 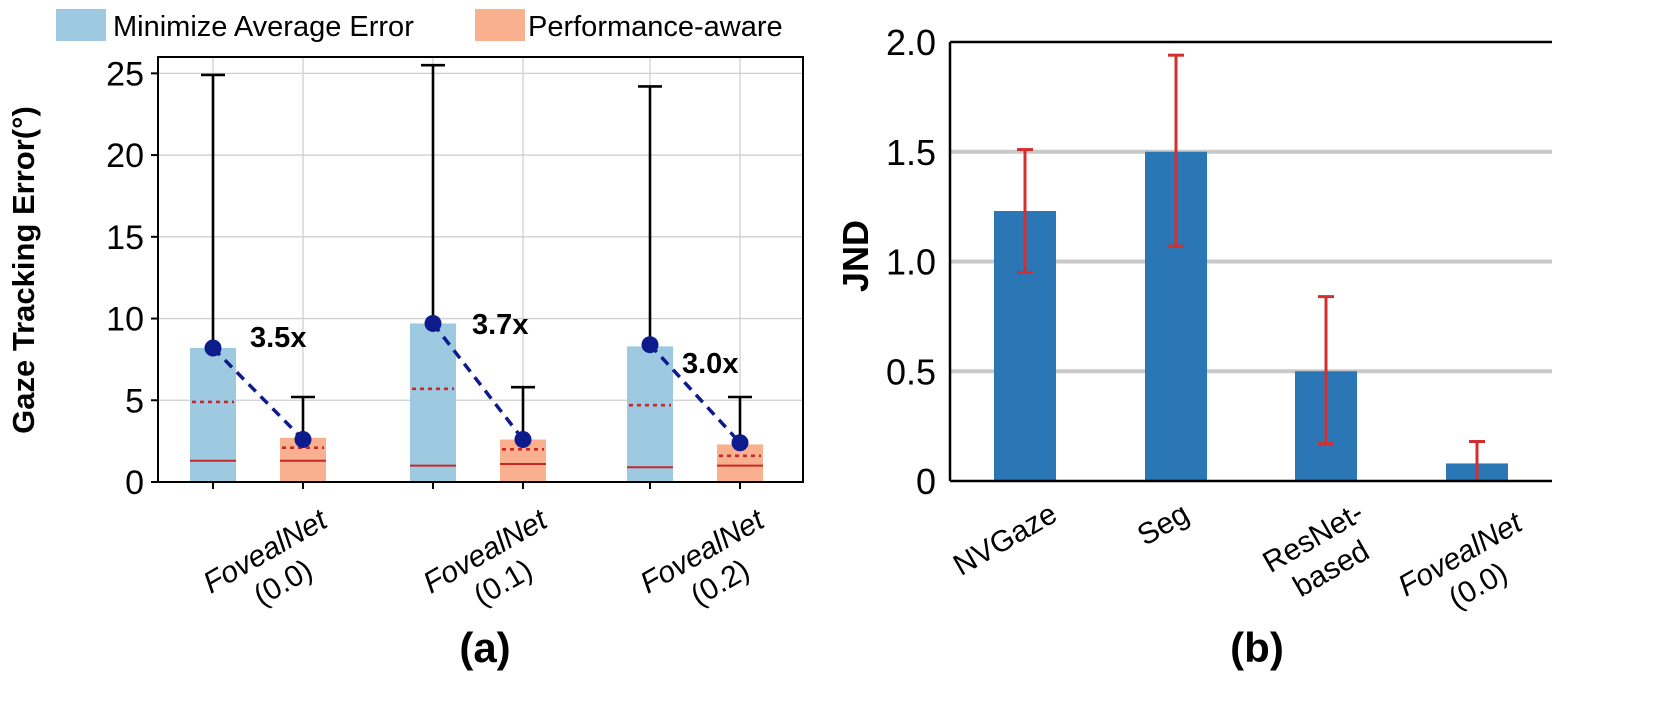 I want to click on panel-b-y-axis-label: JND, so click(x=855, y=256).